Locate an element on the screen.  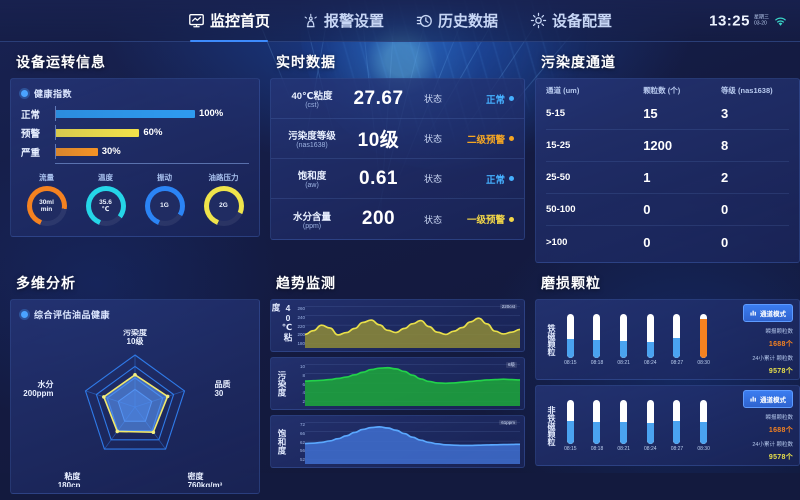
gauge-label: 振动 is located at coordinates (164, 177).